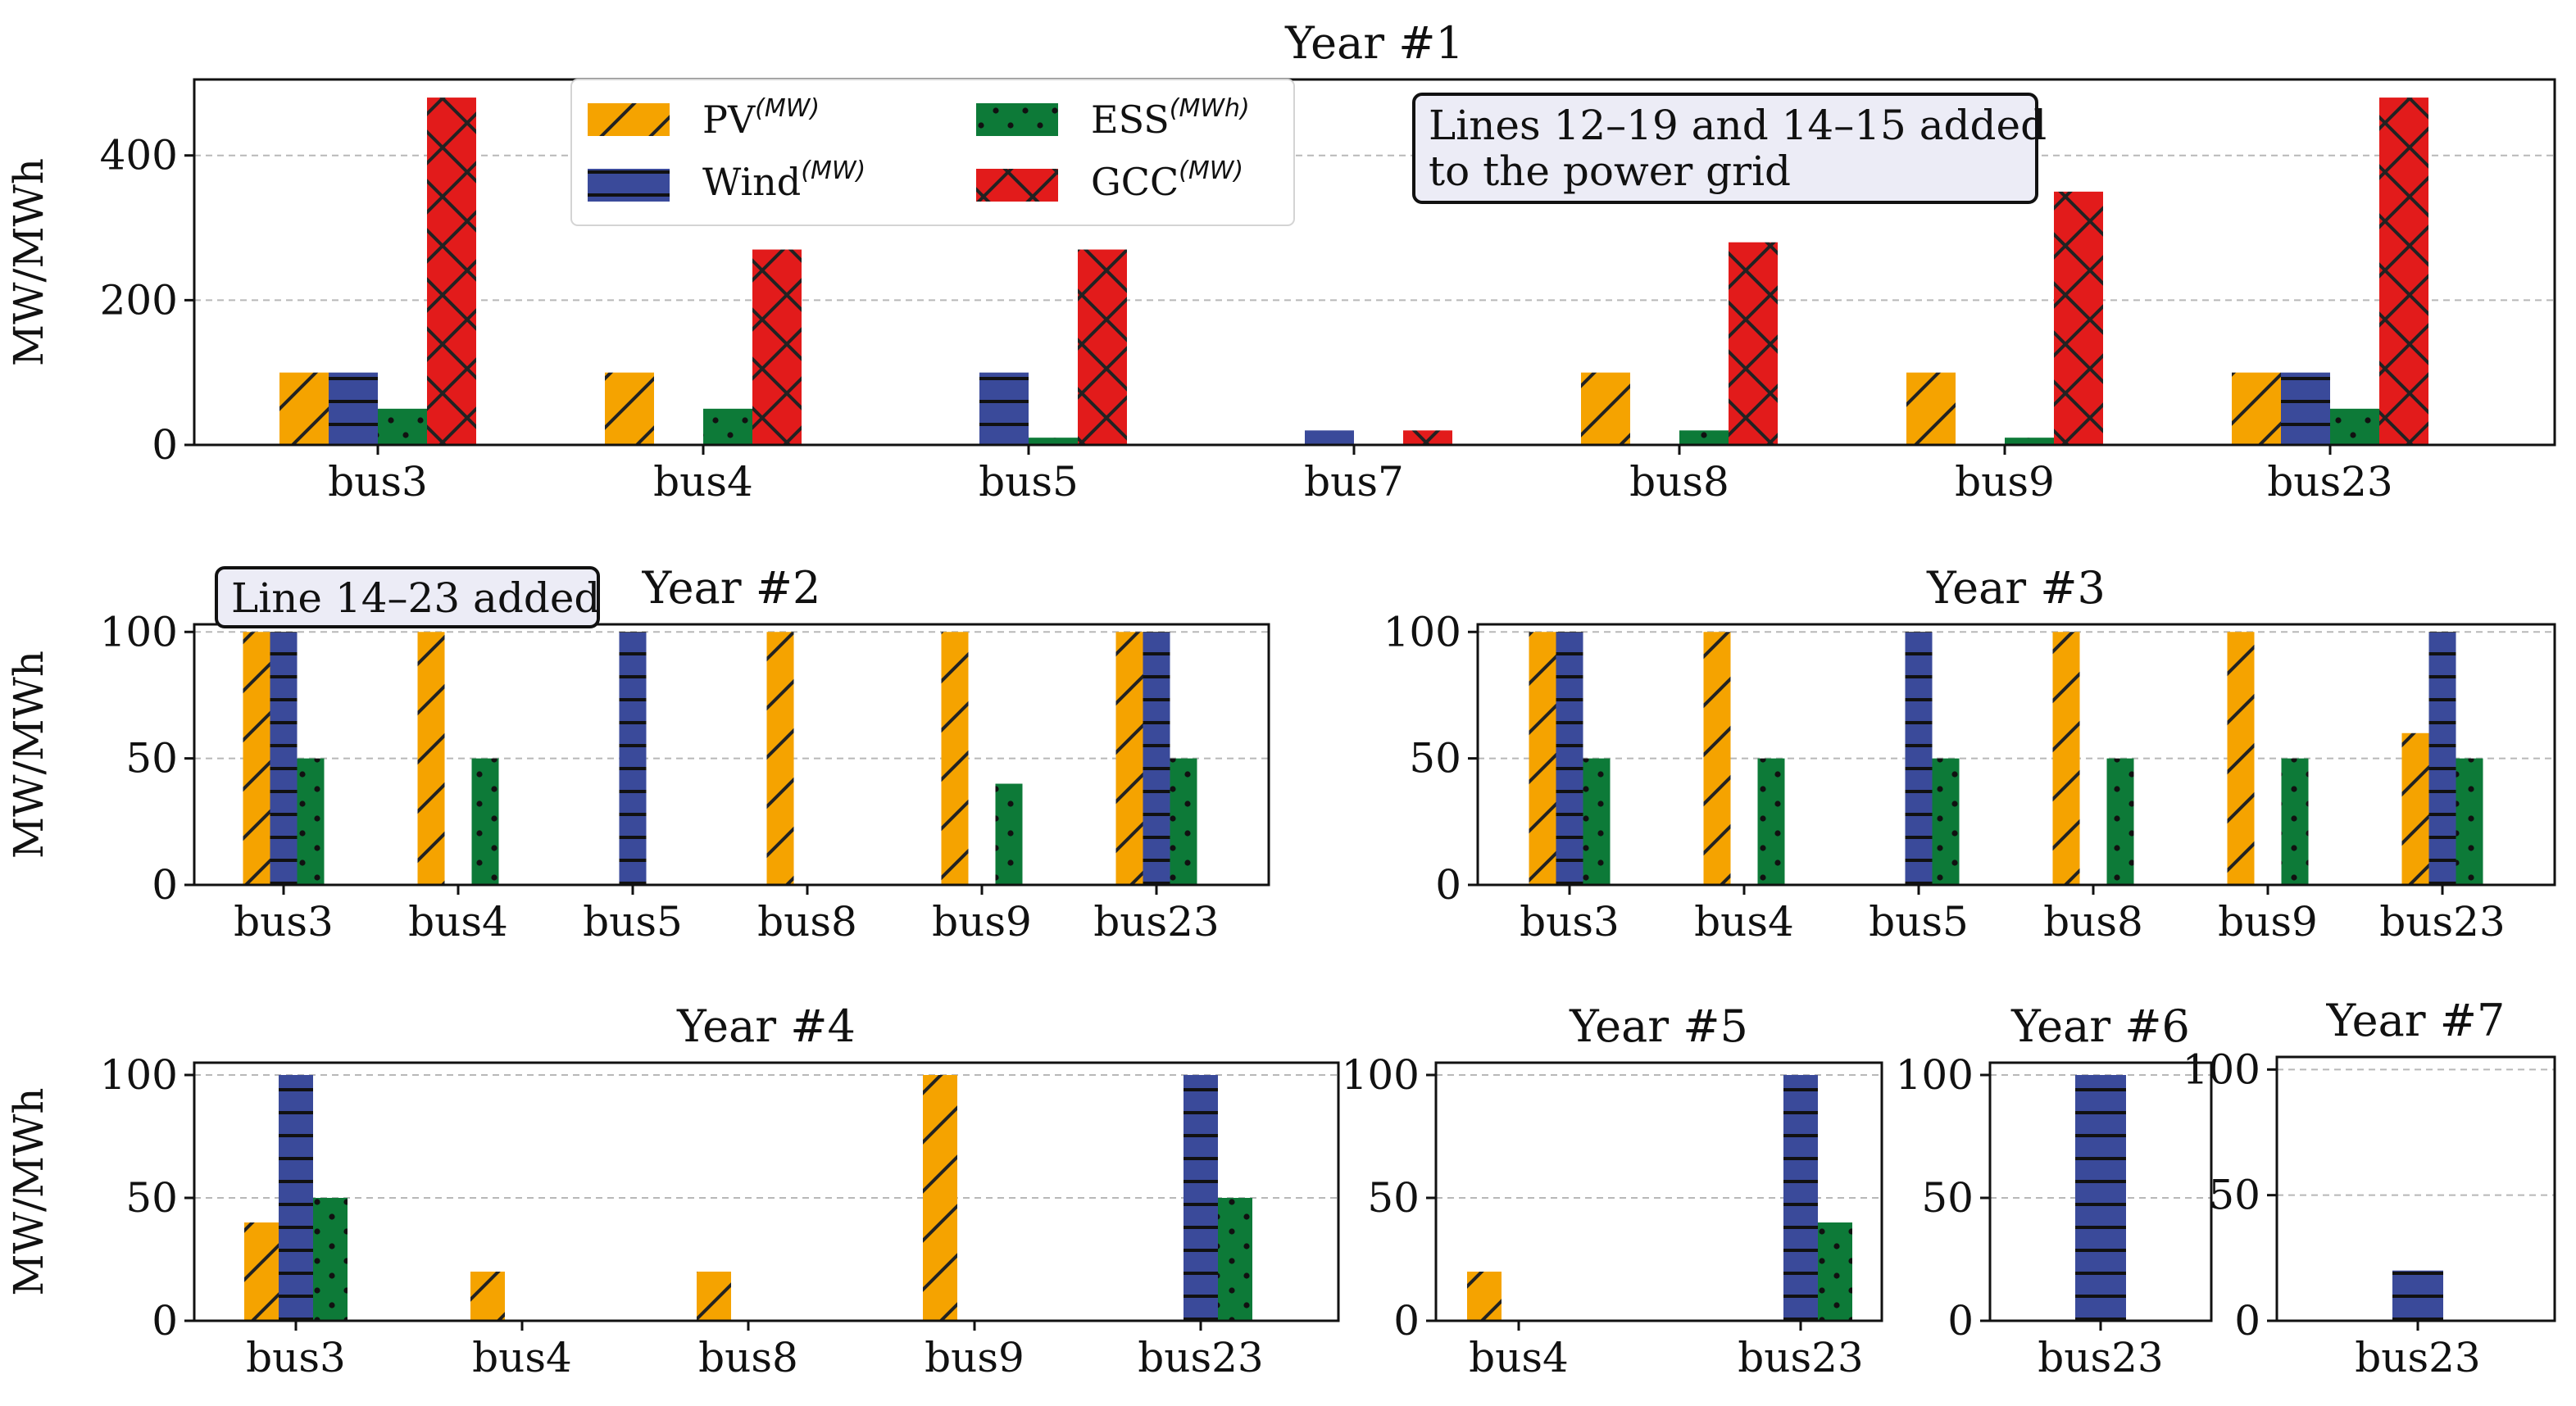 Image resolution: width=2576 pixels, height=1406 pixels. I want to click on chart-title: Year #6, so click(2100, 1026).